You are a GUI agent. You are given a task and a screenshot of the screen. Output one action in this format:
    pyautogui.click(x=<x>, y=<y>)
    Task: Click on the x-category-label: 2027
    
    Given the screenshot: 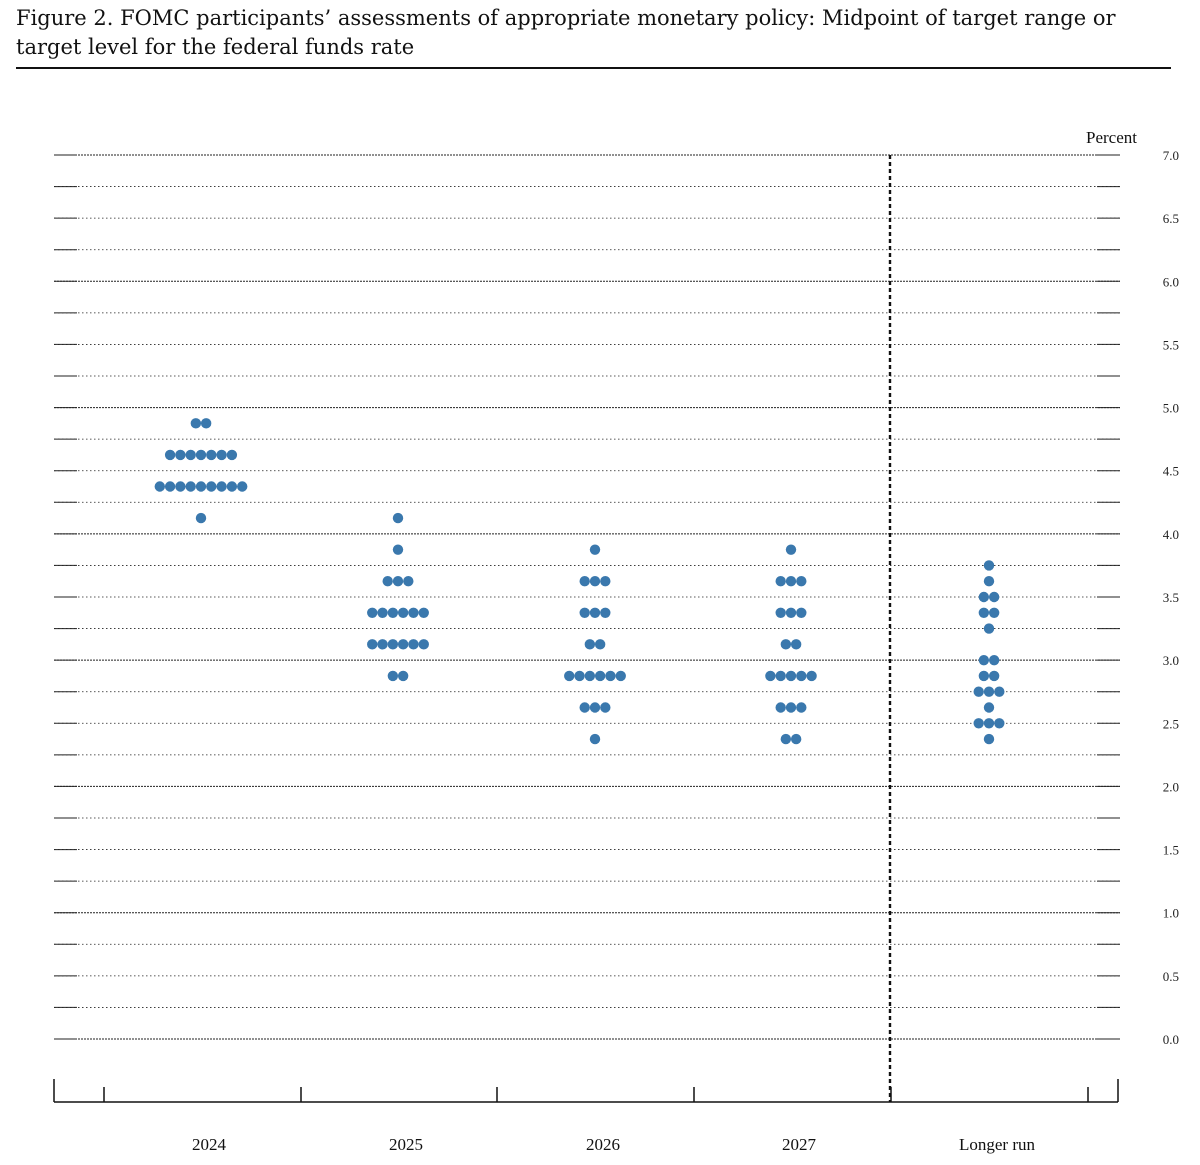 What is the action you would take?
    pyautogui.click(x=799, y=1144)
    